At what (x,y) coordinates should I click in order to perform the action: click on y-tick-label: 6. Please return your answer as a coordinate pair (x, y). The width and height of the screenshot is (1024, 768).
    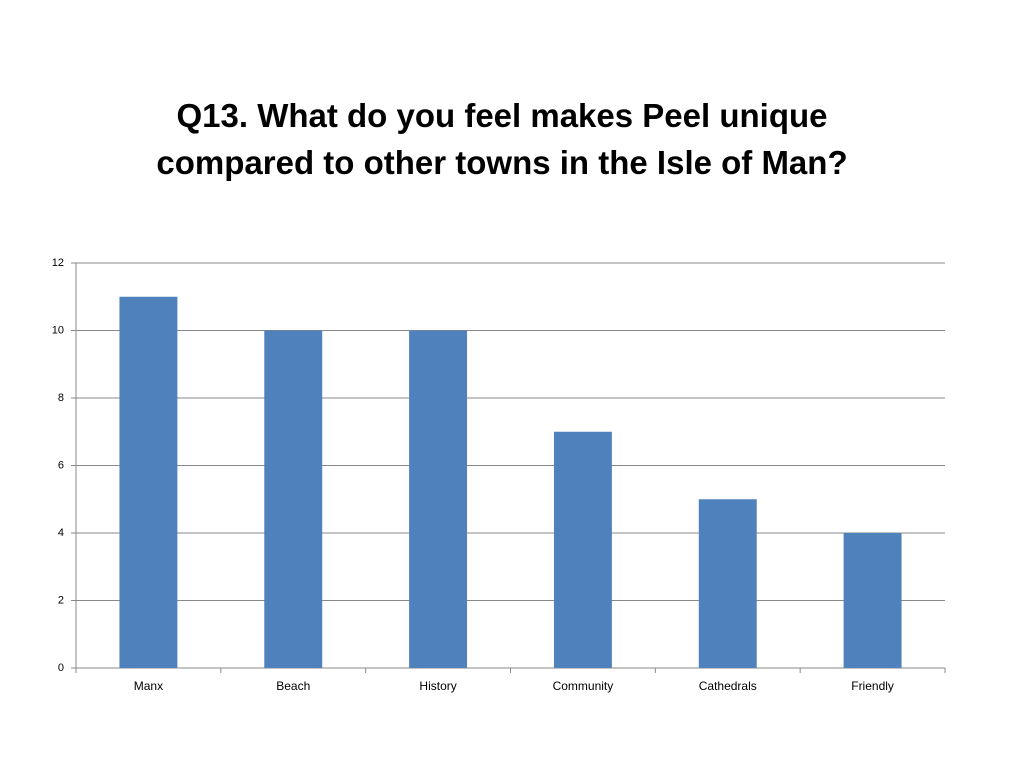
    Looking at the image, I should click on (61, 465).